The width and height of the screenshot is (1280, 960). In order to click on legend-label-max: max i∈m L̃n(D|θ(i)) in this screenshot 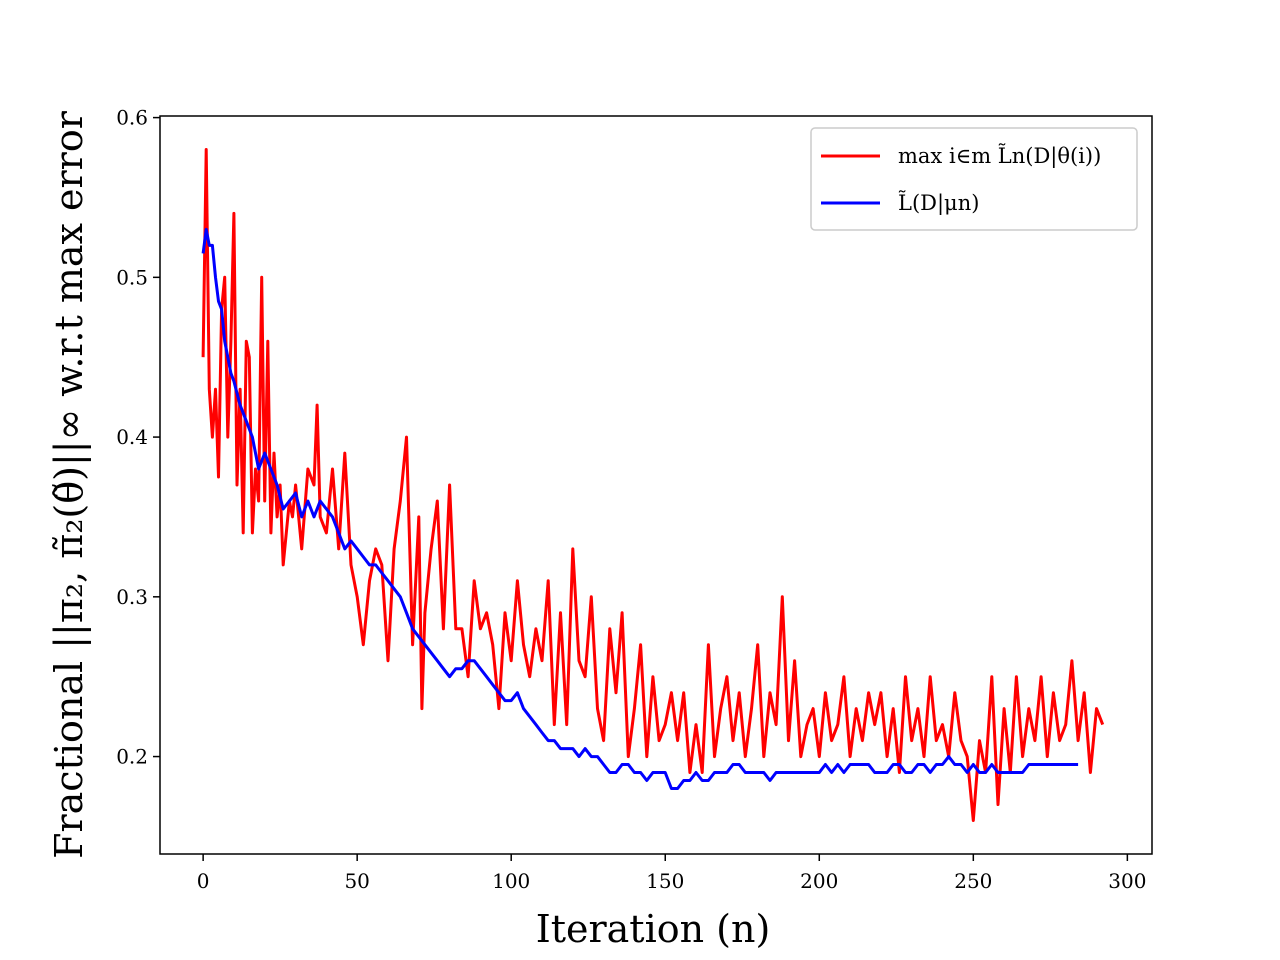, I will do `click(999, 156)`.